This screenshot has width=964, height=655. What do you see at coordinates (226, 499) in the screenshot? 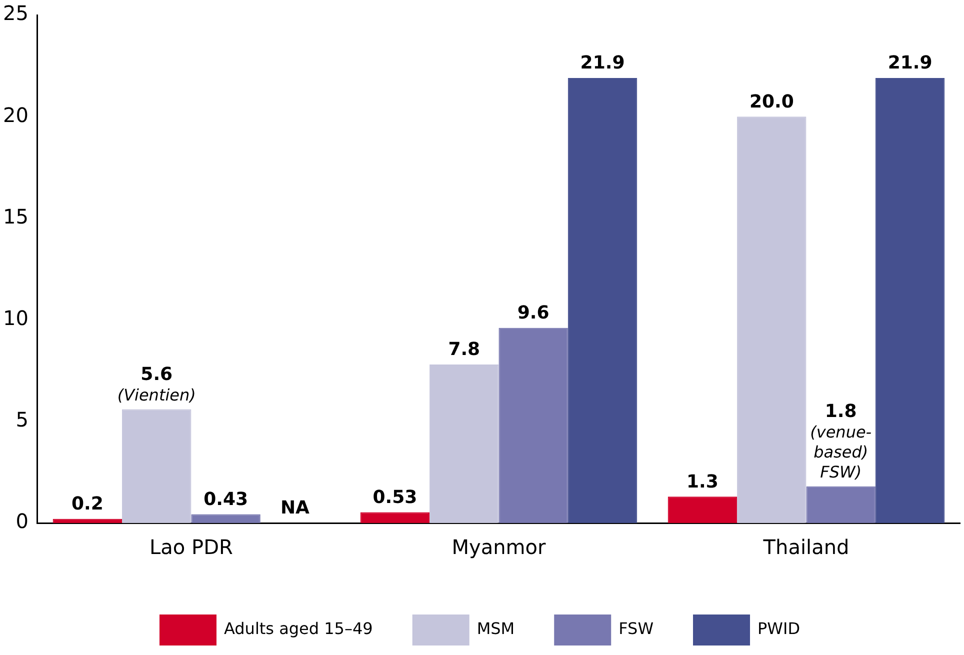
I see `data-label: 0.43` at bounding box center [226, 499].